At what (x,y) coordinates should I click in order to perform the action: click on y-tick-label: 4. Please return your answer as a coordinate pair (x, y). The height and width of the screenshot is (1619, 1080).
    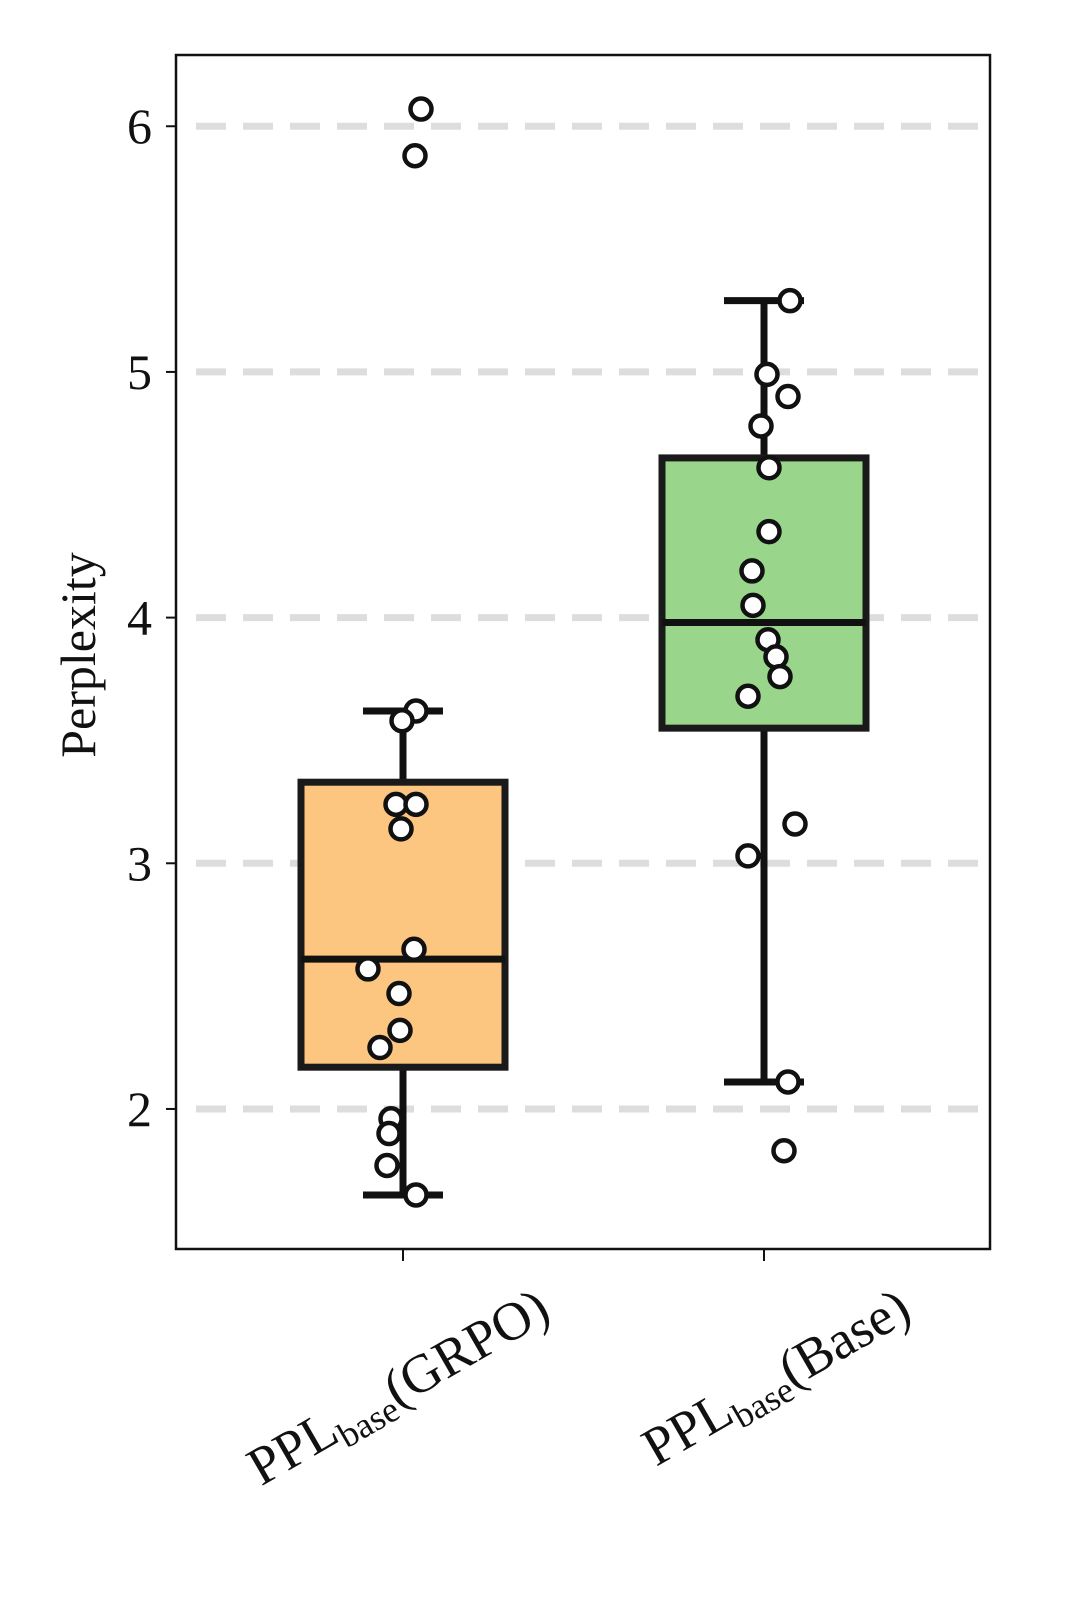
    Looking at the image, I should click on (139, 618).